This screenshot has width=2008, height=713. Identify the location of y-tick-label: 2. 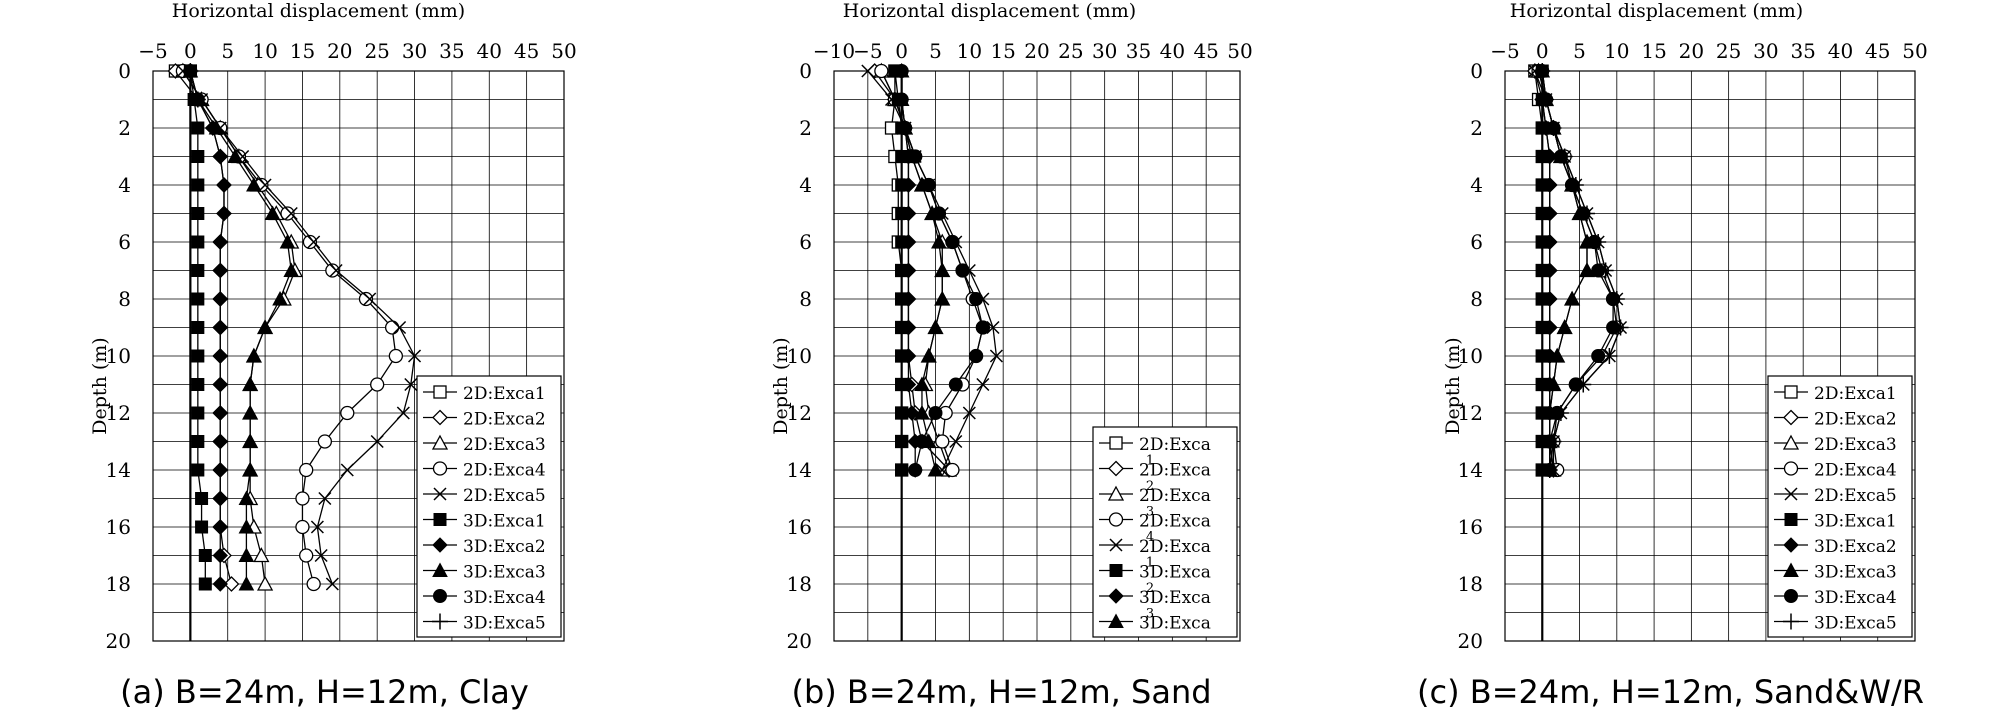
(1476, 128).